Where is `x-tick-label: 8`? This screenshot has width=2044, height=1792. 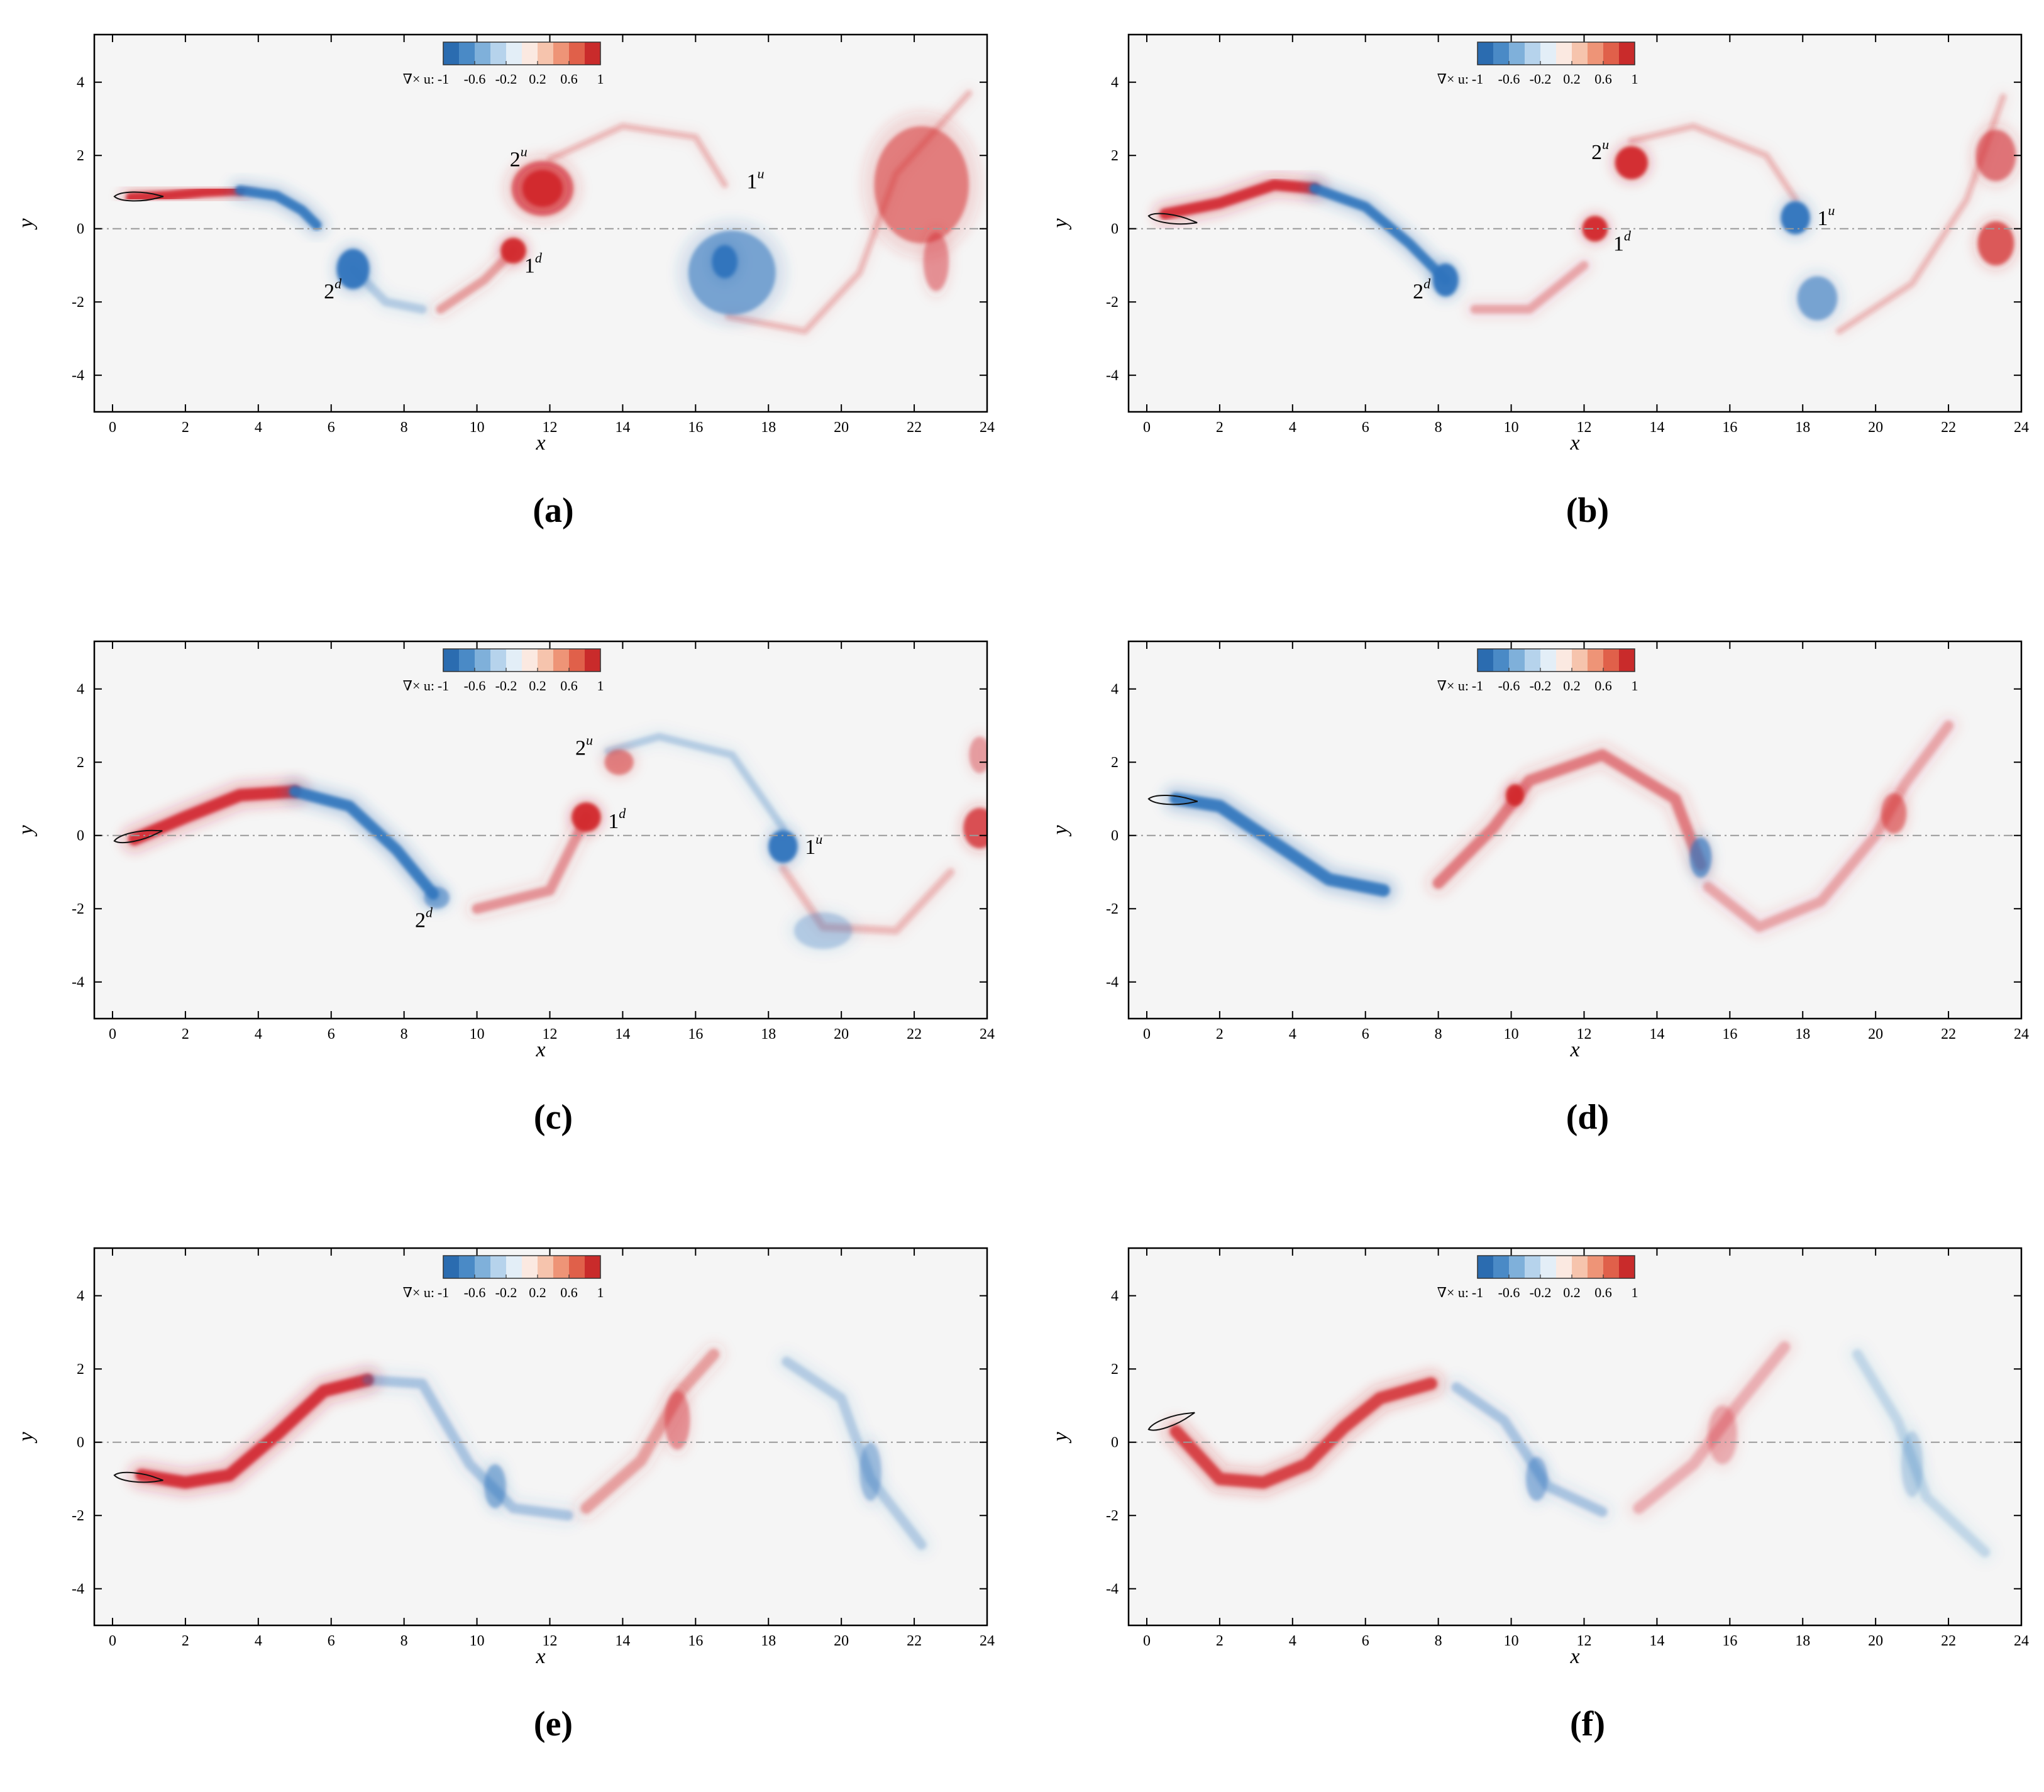
x-tick-label: 8 is located at coordinates (1439, 1641).